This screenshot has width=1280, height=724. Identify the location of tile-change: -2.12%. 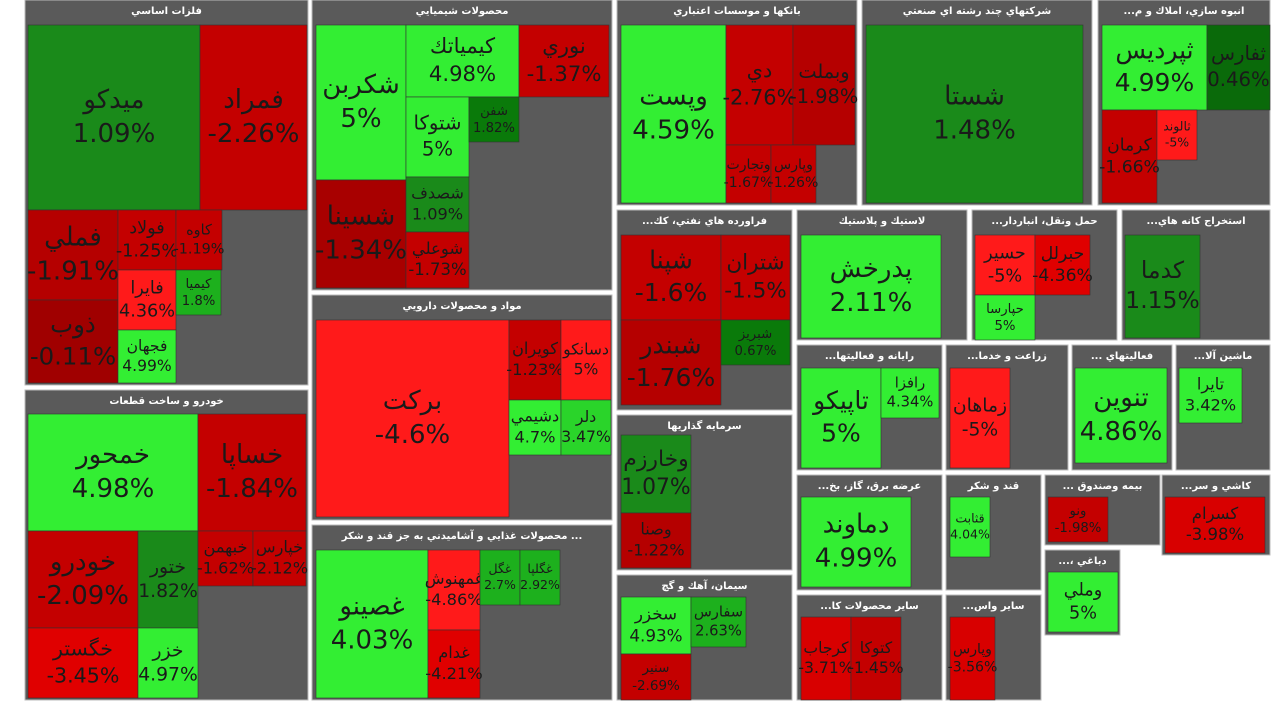
(279, 568).